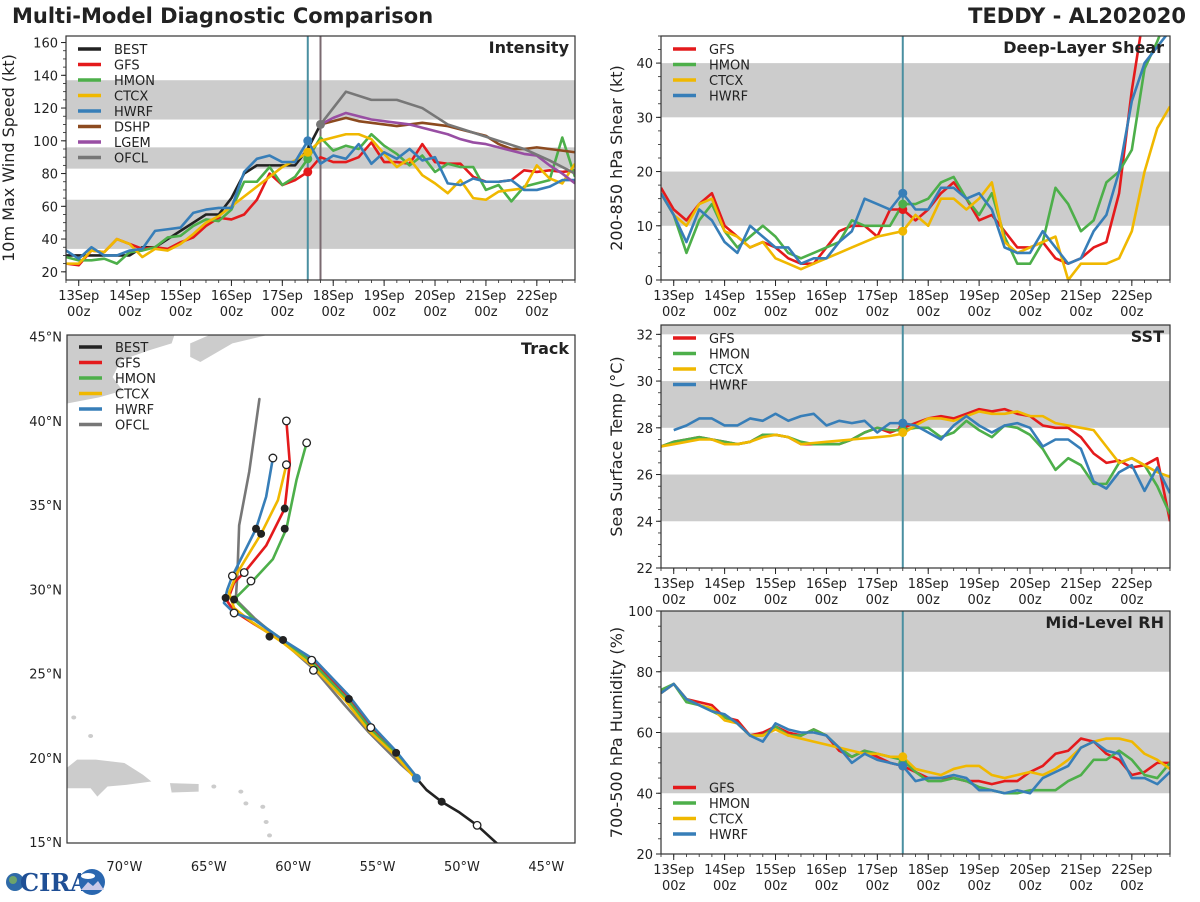 Image resolution: width=1200 pixels, height=902 pixels. I want to click on y-tick-label: 32, so click(644, 335).